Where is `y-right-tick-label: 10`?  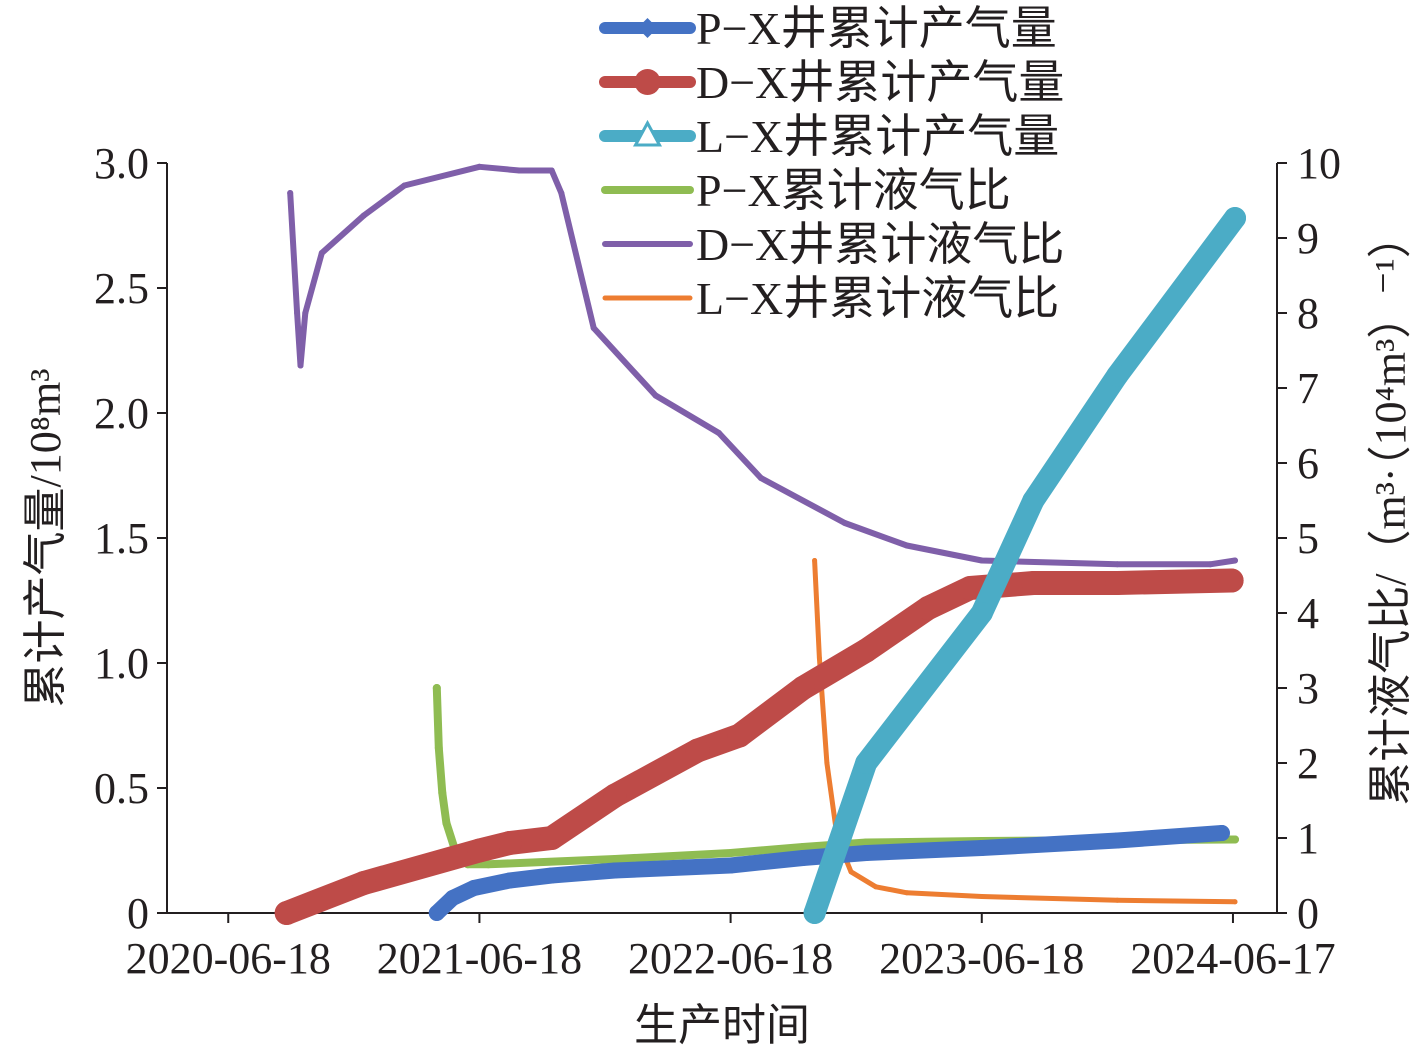 y-right-tick-label: 10 is located at coordinates (1319, 163).